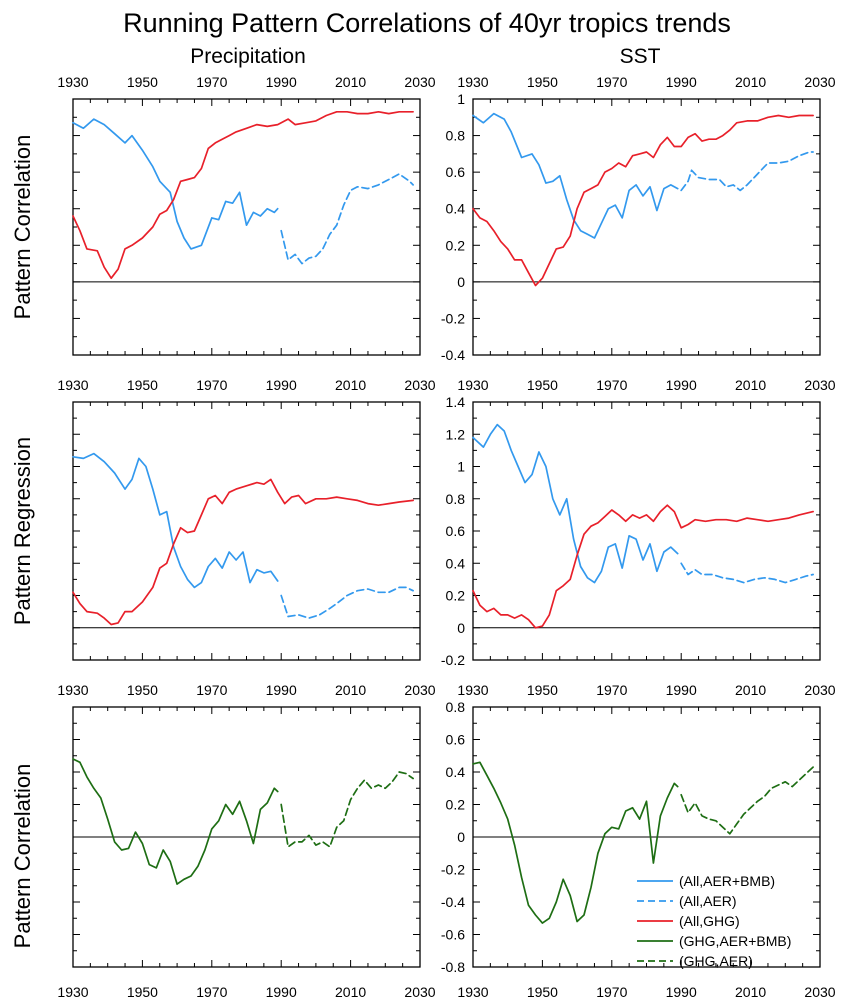 This screenshot has height=1007, width=841. What do you see at coordinates (716, 961) in the screenshot?
I see `legend-label: (GHG,AER)` at bounding box center [716, 961].